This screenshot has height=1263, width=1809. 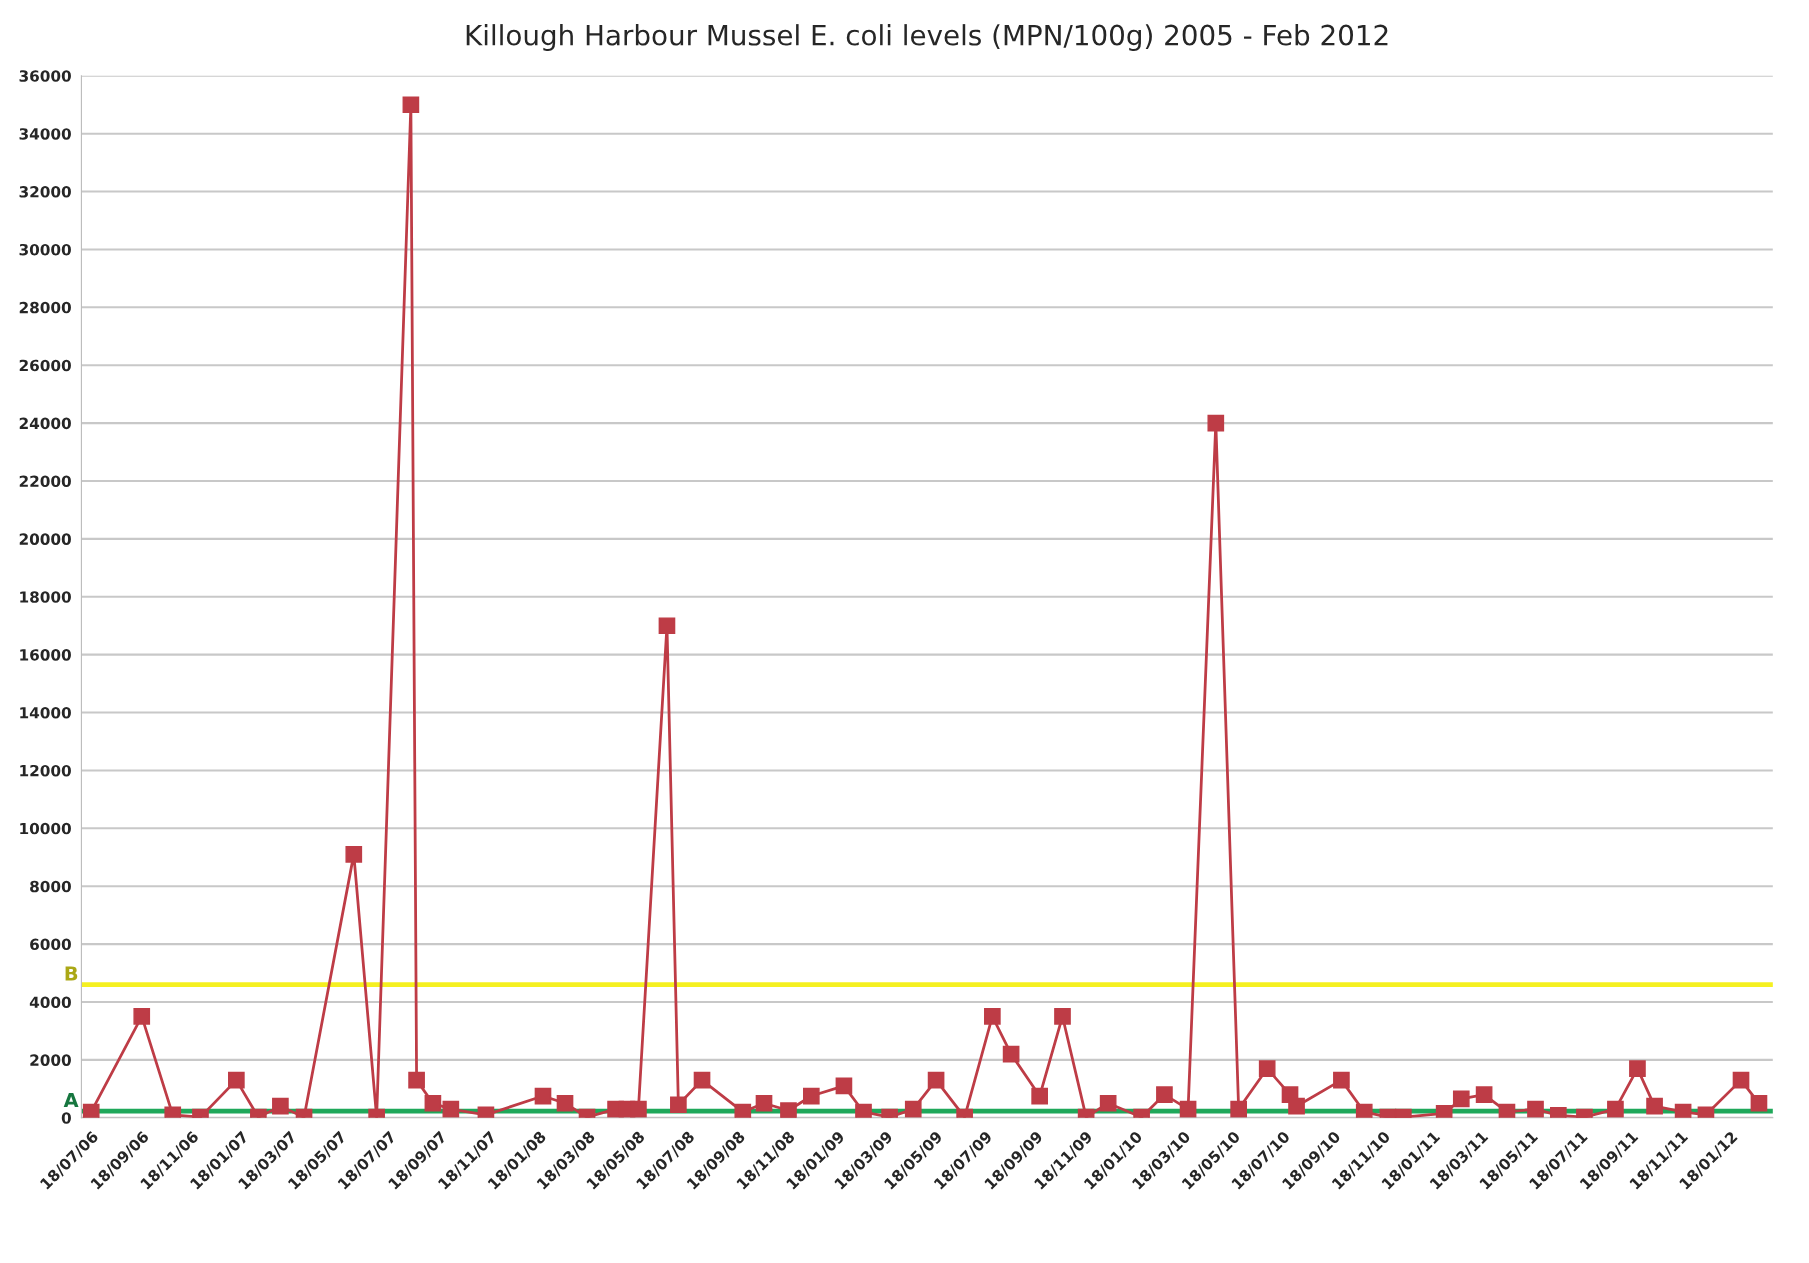 What do you see at coordinates (45, 423) in the screenshot?
I see `y-tick-label: 24000` at bounding box center [45, 423].